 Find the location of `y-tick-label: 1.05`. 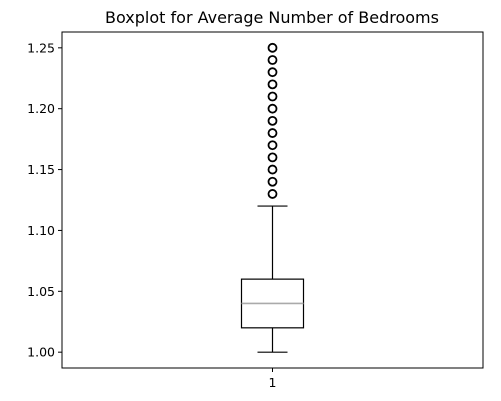

y-tick-label: 1.05 is located at coordinates (41, 291).